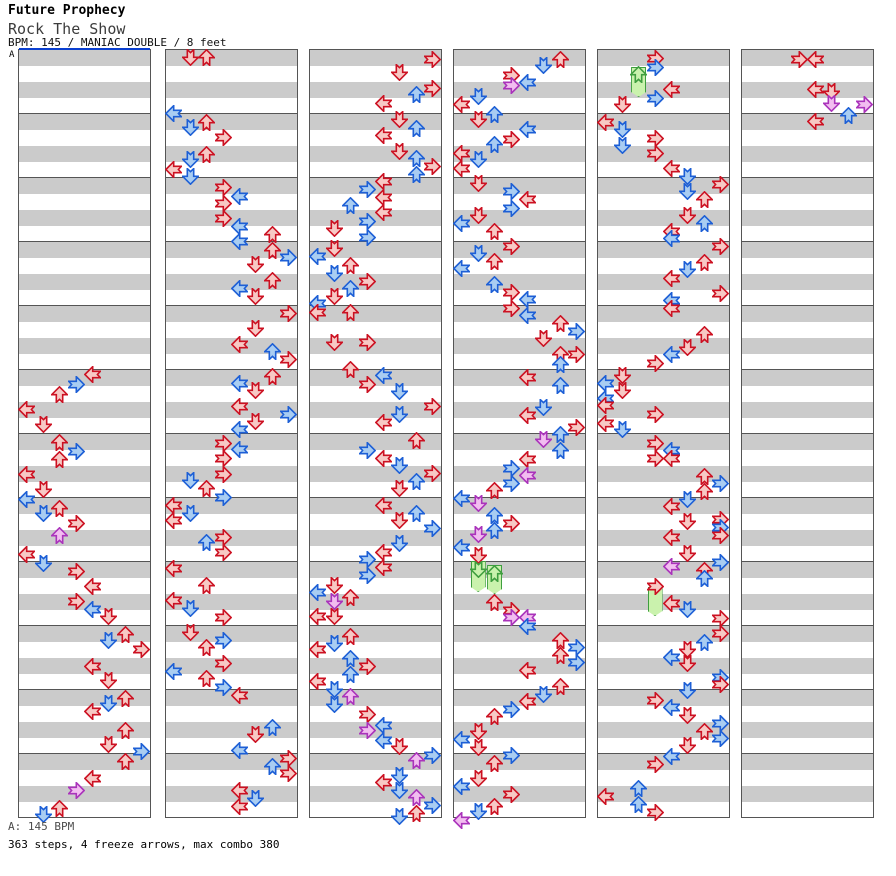 This screenshot has width=896, height=876. What do you see at coordinates (478, 569) in the screenshot?
I see `freeze-arrow-head` at bounding box center [478, 569].